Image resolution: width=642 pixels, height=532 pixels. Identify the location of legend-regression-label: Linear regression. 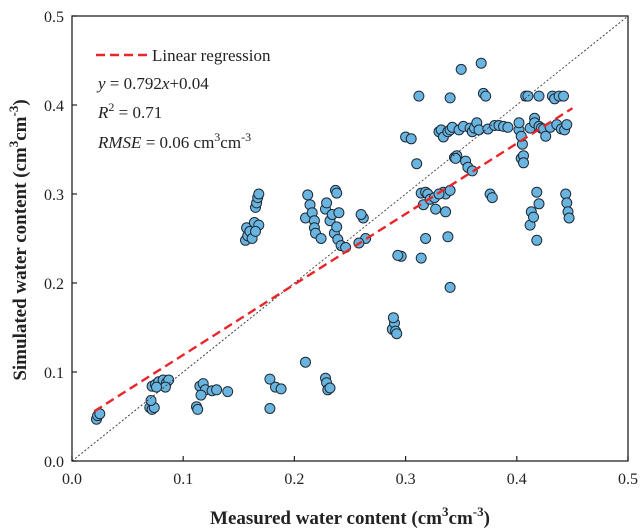
(211, 55).